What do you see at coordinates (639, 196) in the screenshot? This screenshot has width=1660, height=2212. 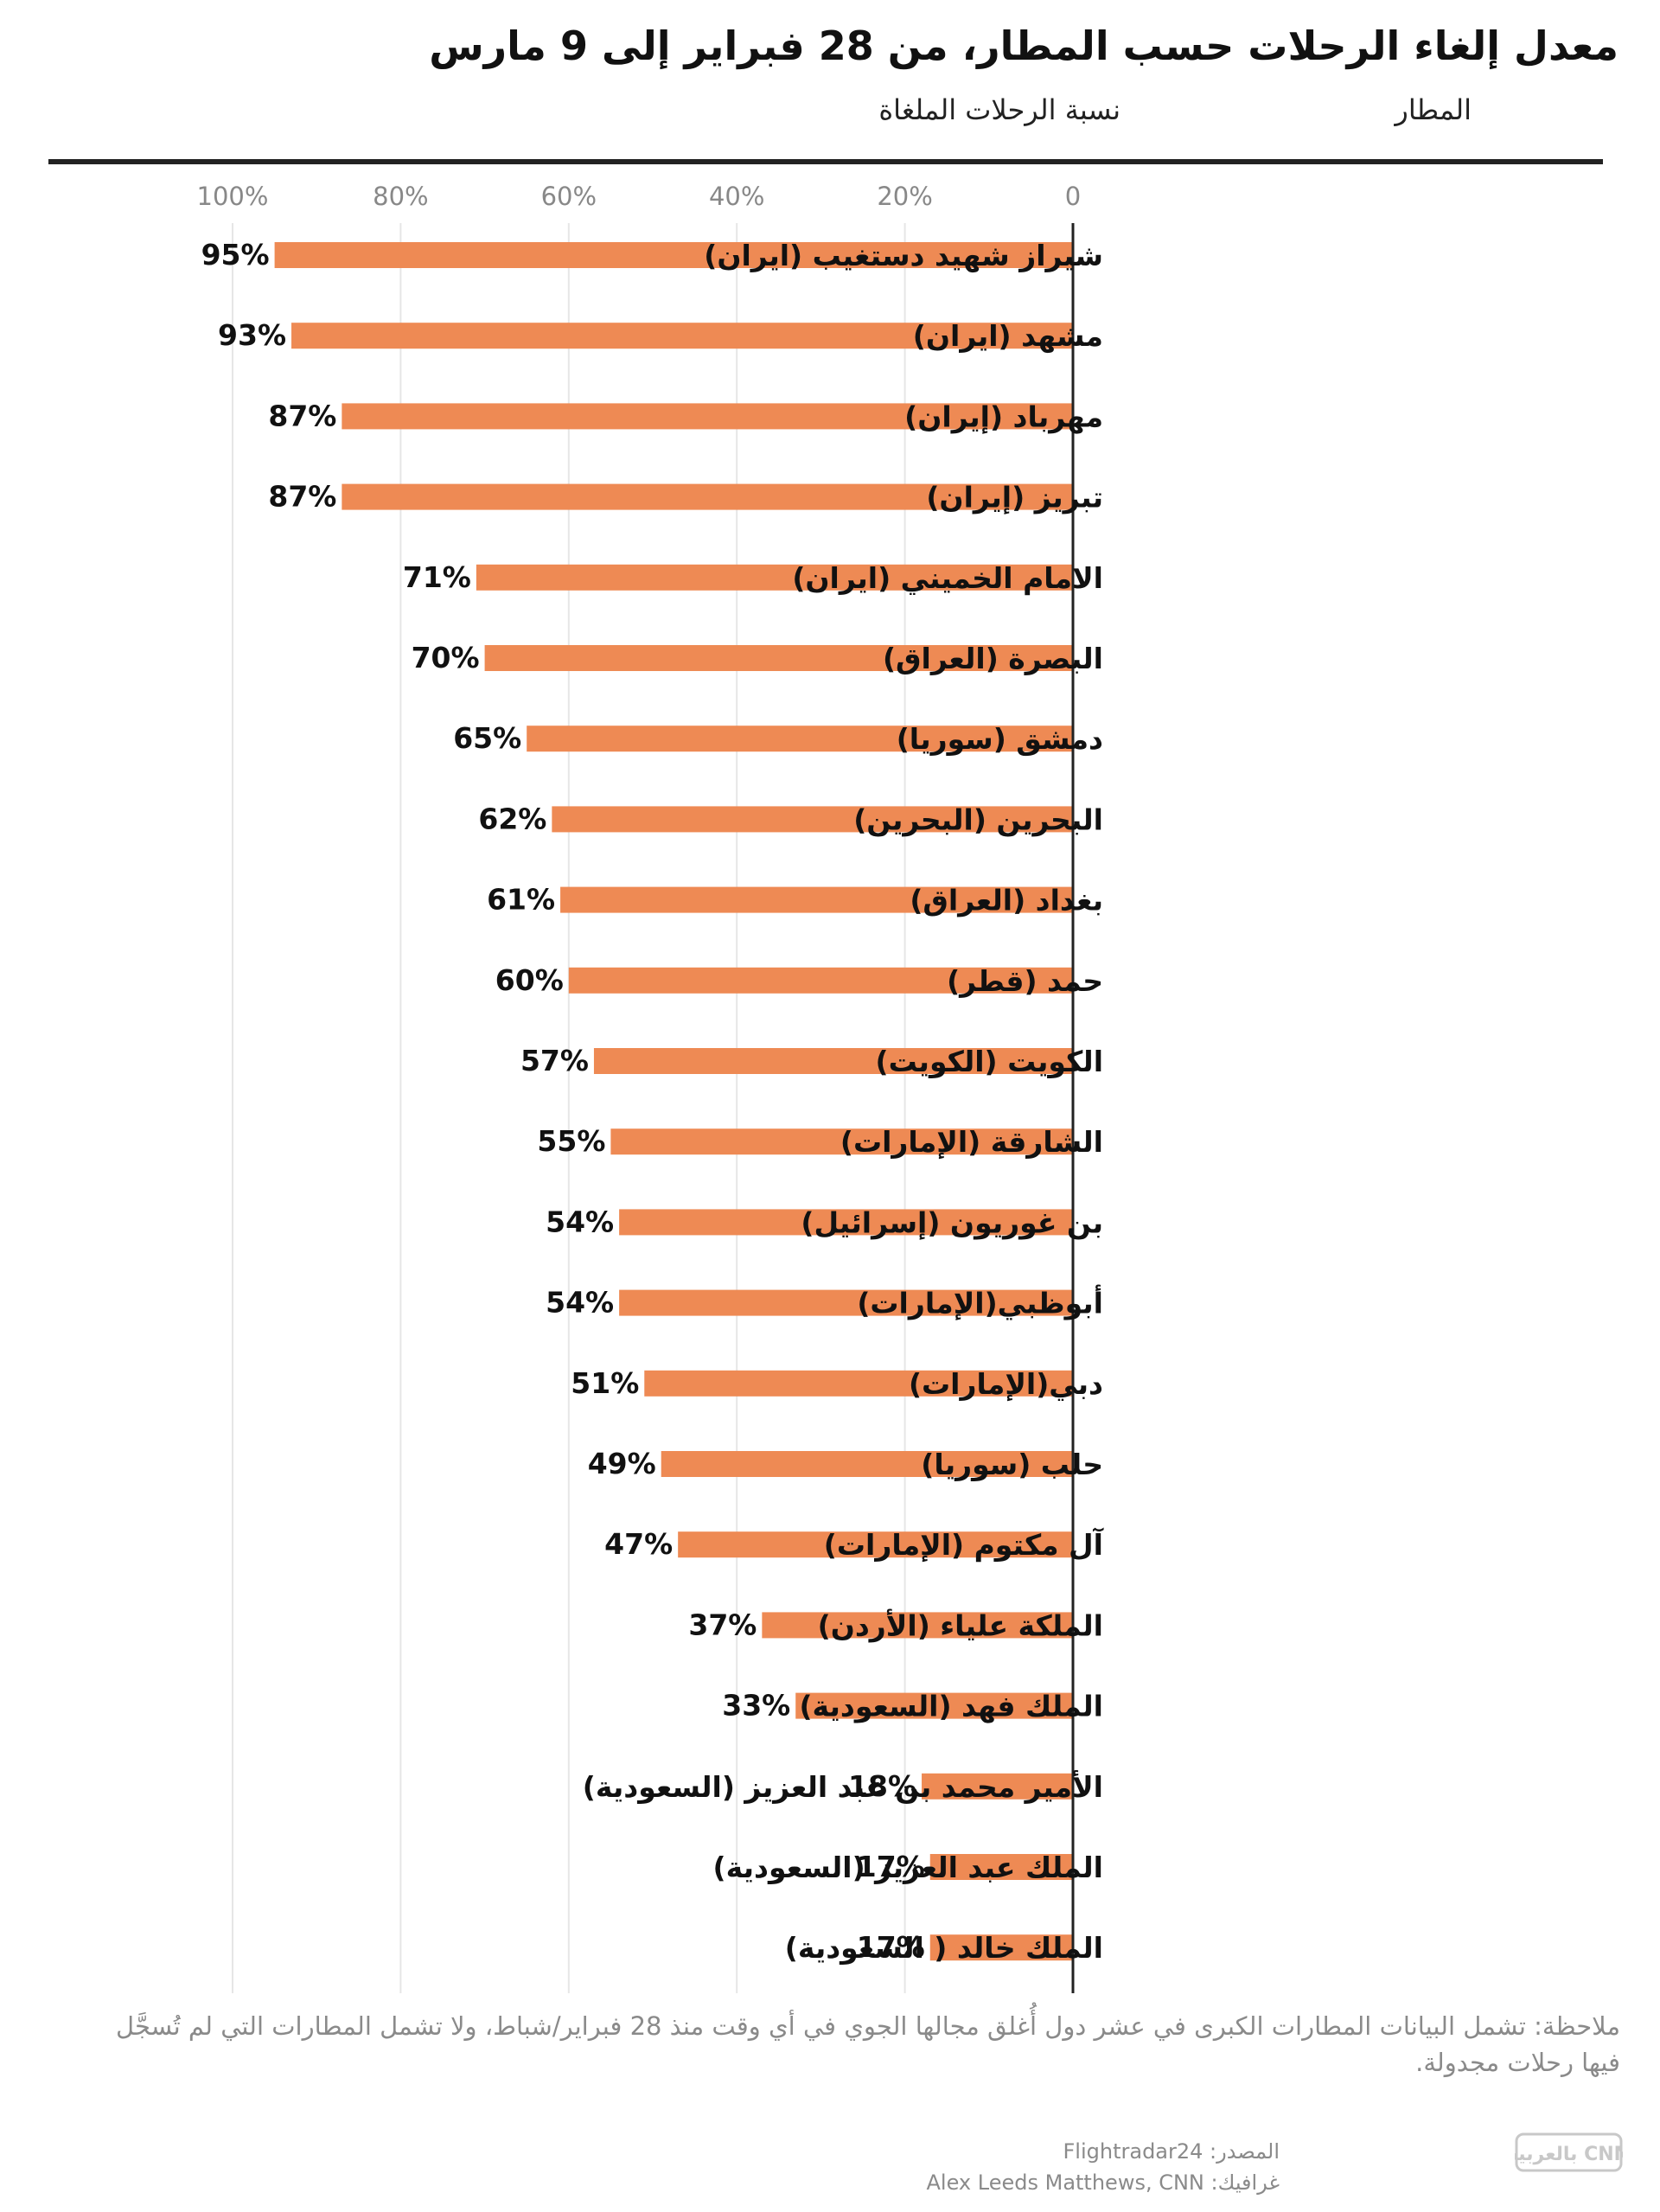 I see `x-tick-labels: 0 20% 40% 60% 80% 100%` at bounding box center [639, 196].